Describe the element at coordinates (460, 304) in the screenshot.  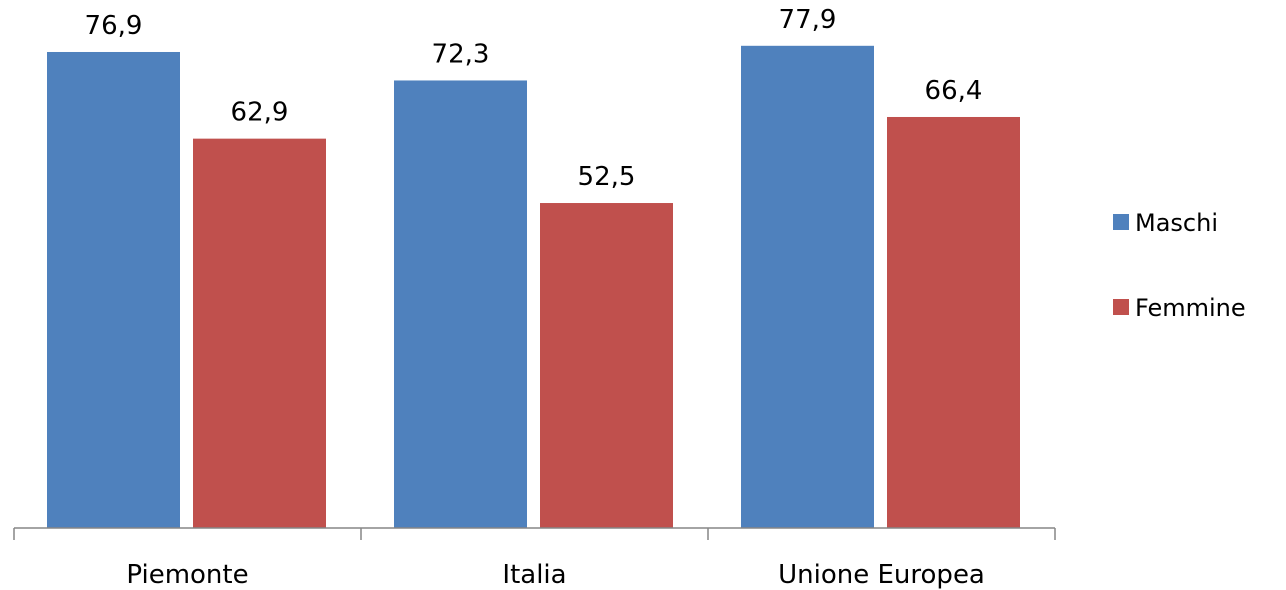
I see `bar-maschi-italia` at that location.